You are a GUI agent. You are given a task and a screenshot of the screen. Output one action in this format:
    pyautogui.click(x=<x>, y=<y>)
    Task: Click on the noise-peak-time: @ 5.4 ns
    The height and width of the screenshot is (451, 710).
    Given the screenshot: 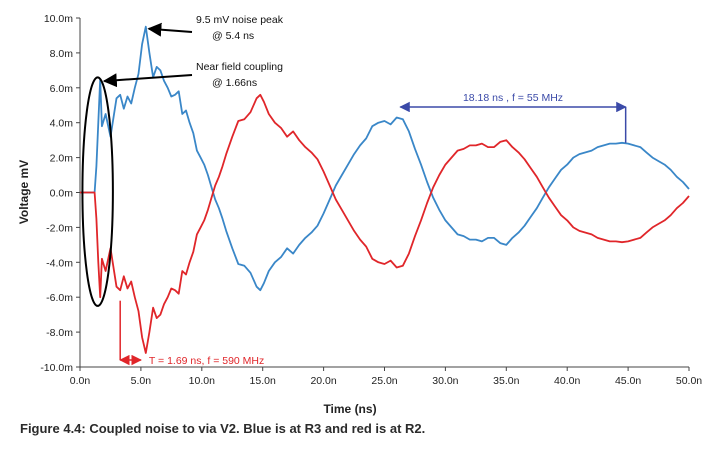 What is the action you would take?
    pyautogui.click(x=233, y=36)
    